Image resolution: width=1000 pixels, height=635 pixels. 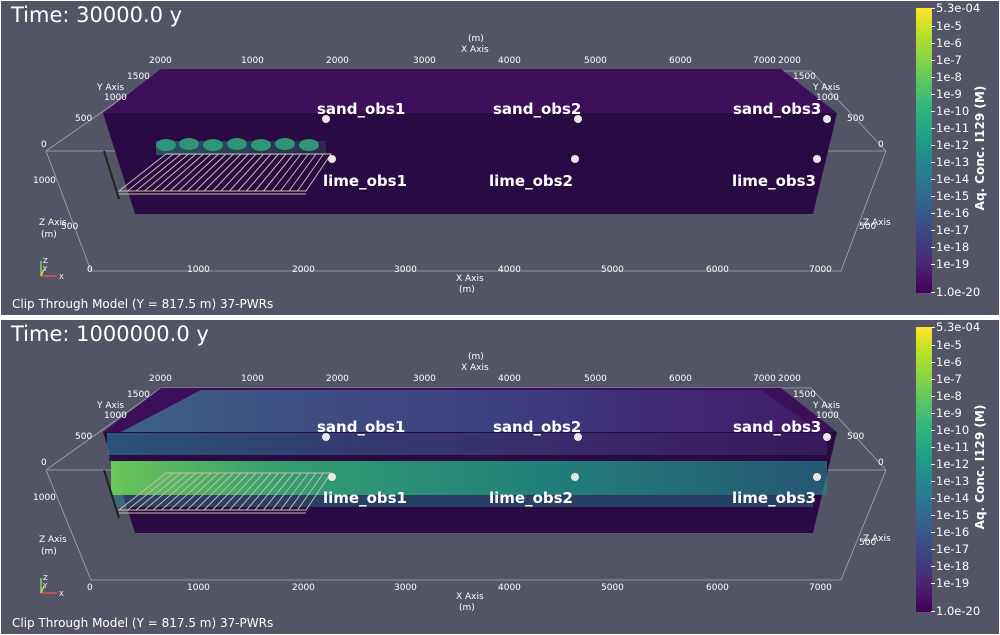 I want to click on domain-front-face, so click(x=470, y=163).